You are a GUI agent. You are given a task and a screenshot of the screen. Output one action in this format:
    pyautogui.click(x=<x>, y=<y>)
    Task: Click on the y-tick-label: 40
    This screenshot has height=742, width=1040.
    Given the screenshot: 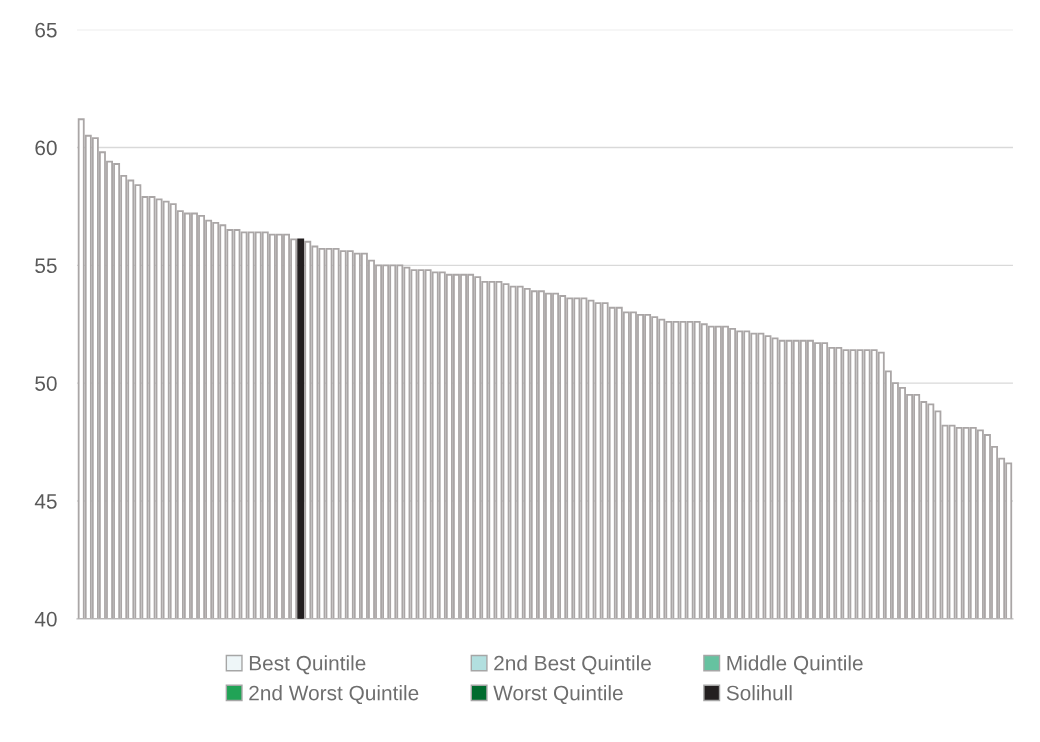 What is the action you would take?
    pyautogui.click(x=45, y=619)
    